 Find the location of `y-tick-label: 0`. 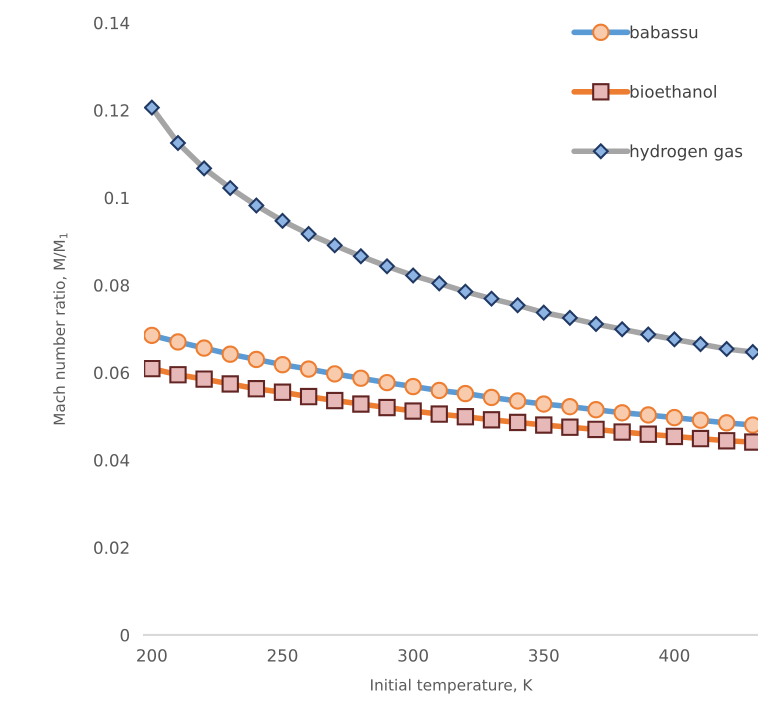

y-tick-label: 0 is located at coordinates (125, 635).